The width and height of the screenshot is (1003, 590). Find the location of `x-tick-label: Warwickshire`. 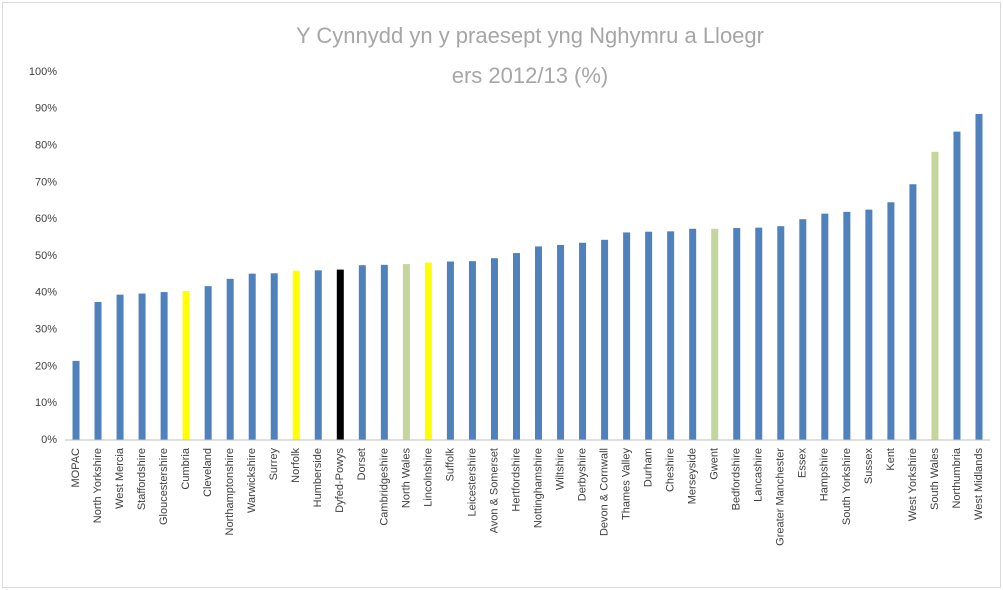

x-tick-label: Warwickshire is located at coordinates (252, 480).